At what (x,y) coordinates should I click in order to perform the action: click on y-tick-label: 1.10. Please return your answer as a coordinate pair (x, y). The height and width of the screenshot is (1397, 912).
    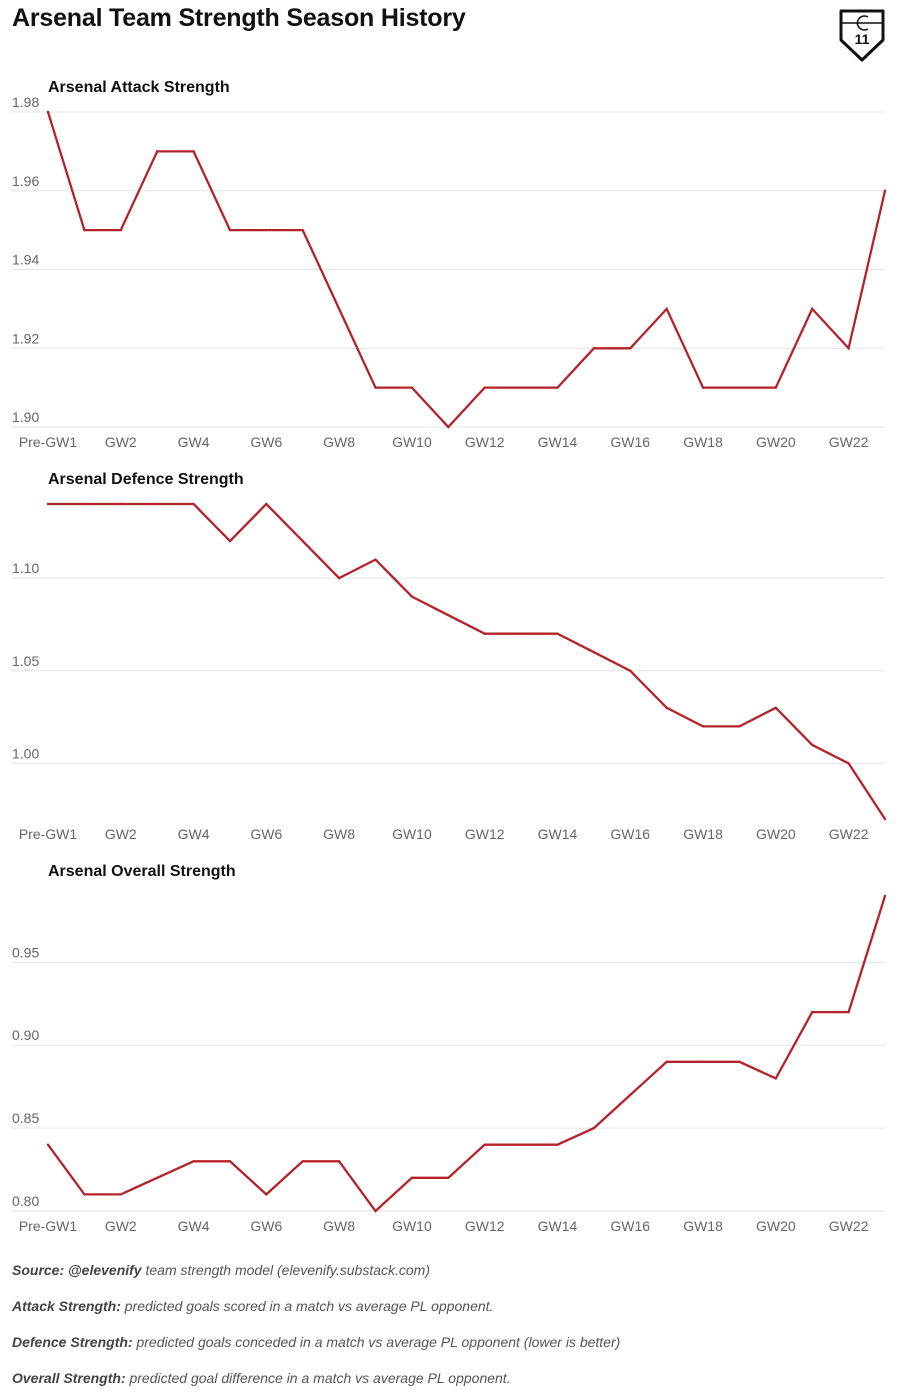
    Looking at the image, I should click on (25, 568).